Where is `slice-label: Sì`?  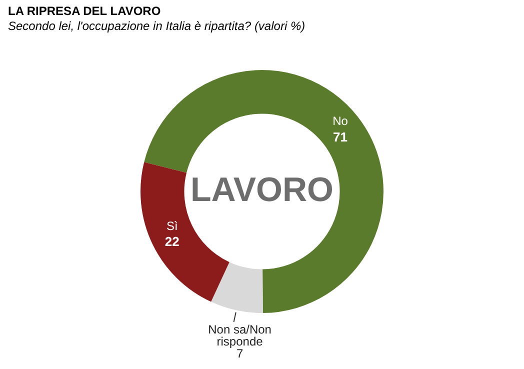
slice-label: Sì is located at coordinates (172, 225).